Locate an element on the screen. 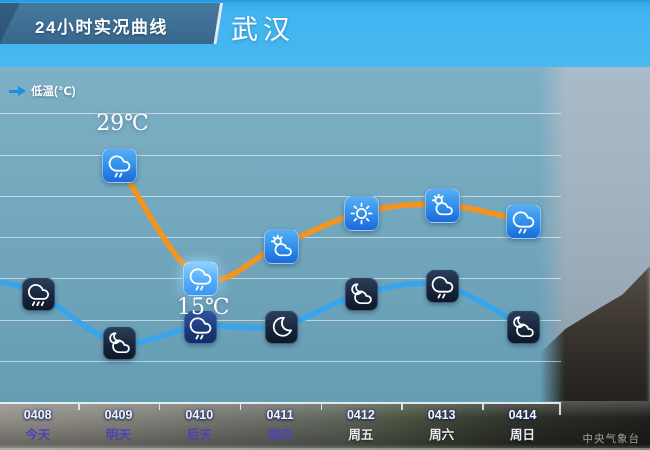  date-label: 0412 is located at coordinates (360, 415).